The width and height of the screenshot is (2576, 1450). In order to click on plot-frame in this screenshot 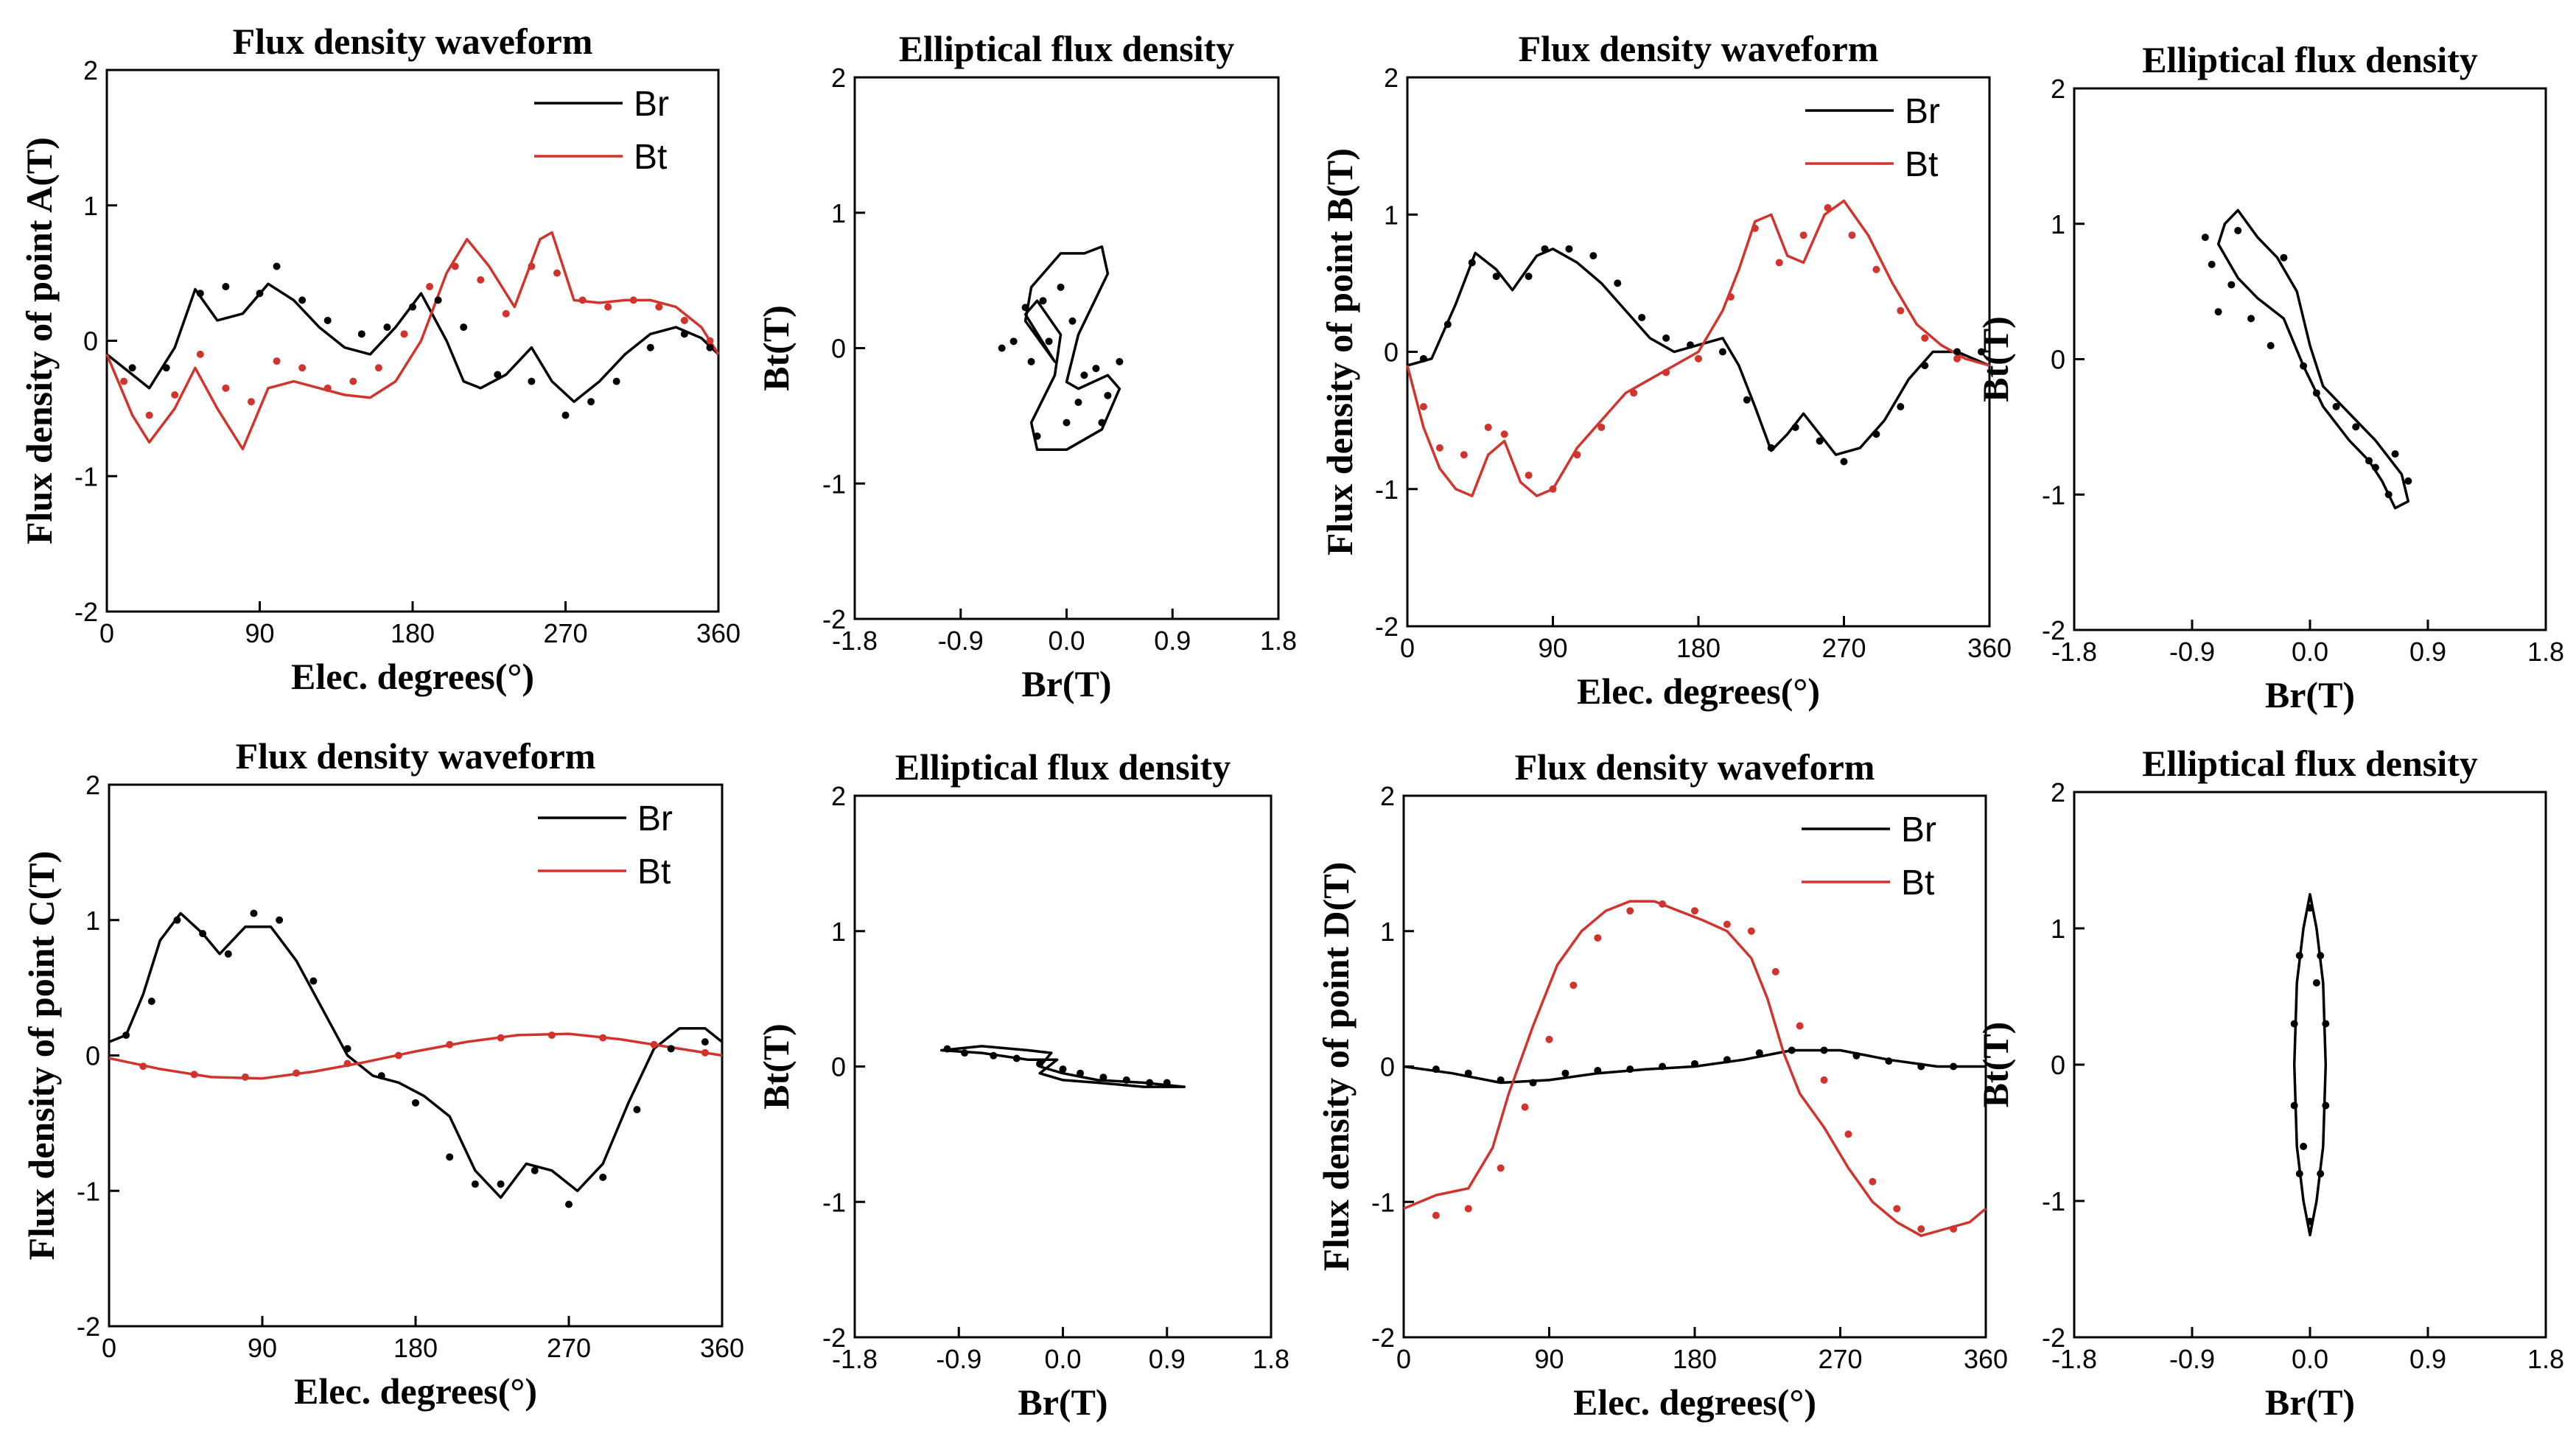, I will do `click(2310, 1065)`.